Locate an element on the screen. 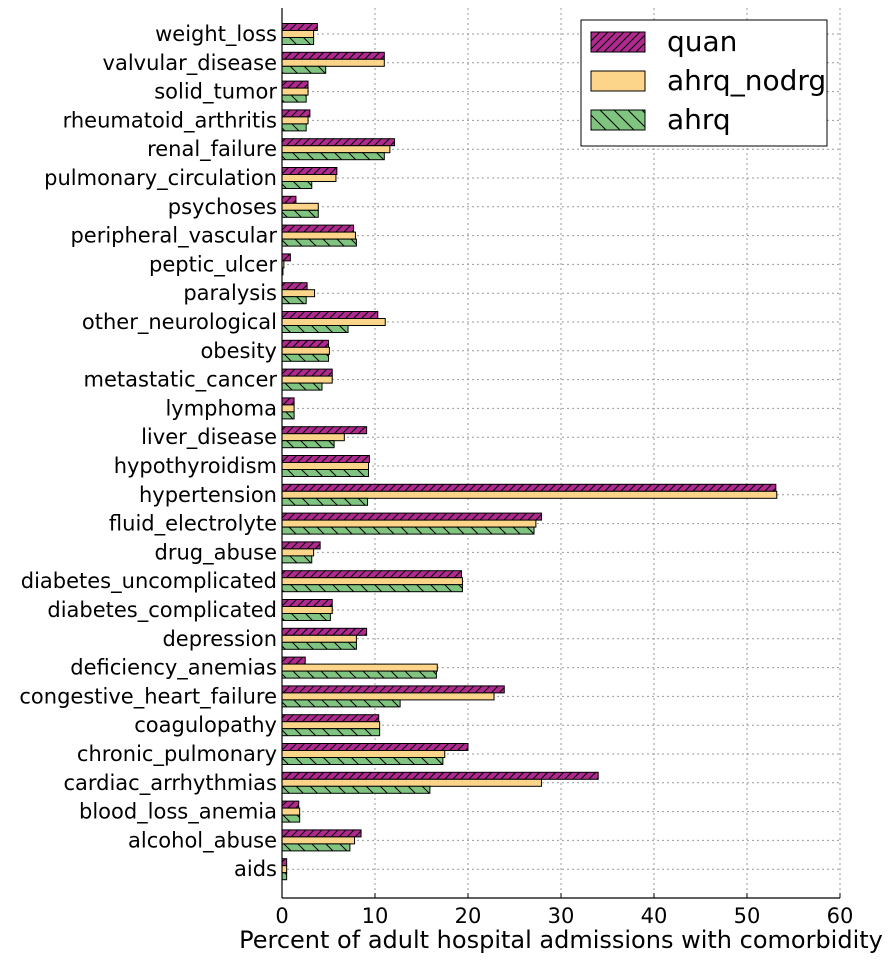  y-tick-label: metastatic_cancer is located at coordinates (181, 380).